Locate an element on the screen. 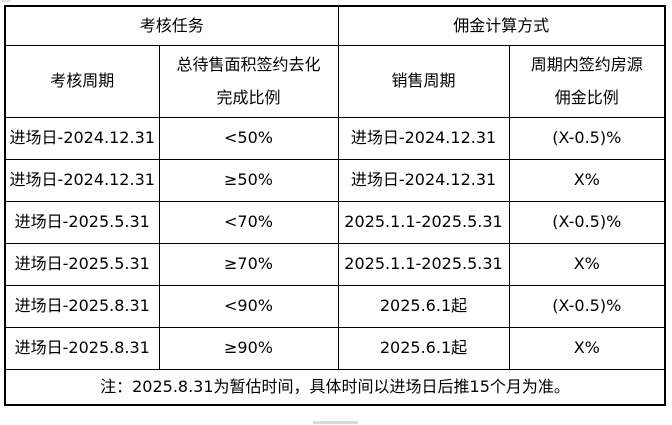 The height and width of the screenshot is (425, 672). cell-completion-ratio: ≥70% is located at coordinates (248, 264).